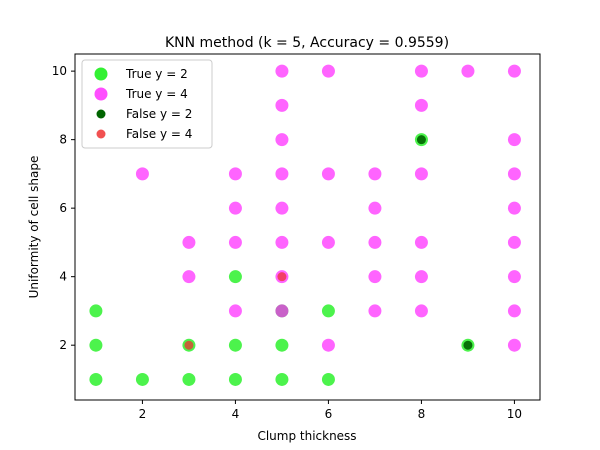  I want to click on x-axis: 2 4 6 8 10, so click(330, 410).